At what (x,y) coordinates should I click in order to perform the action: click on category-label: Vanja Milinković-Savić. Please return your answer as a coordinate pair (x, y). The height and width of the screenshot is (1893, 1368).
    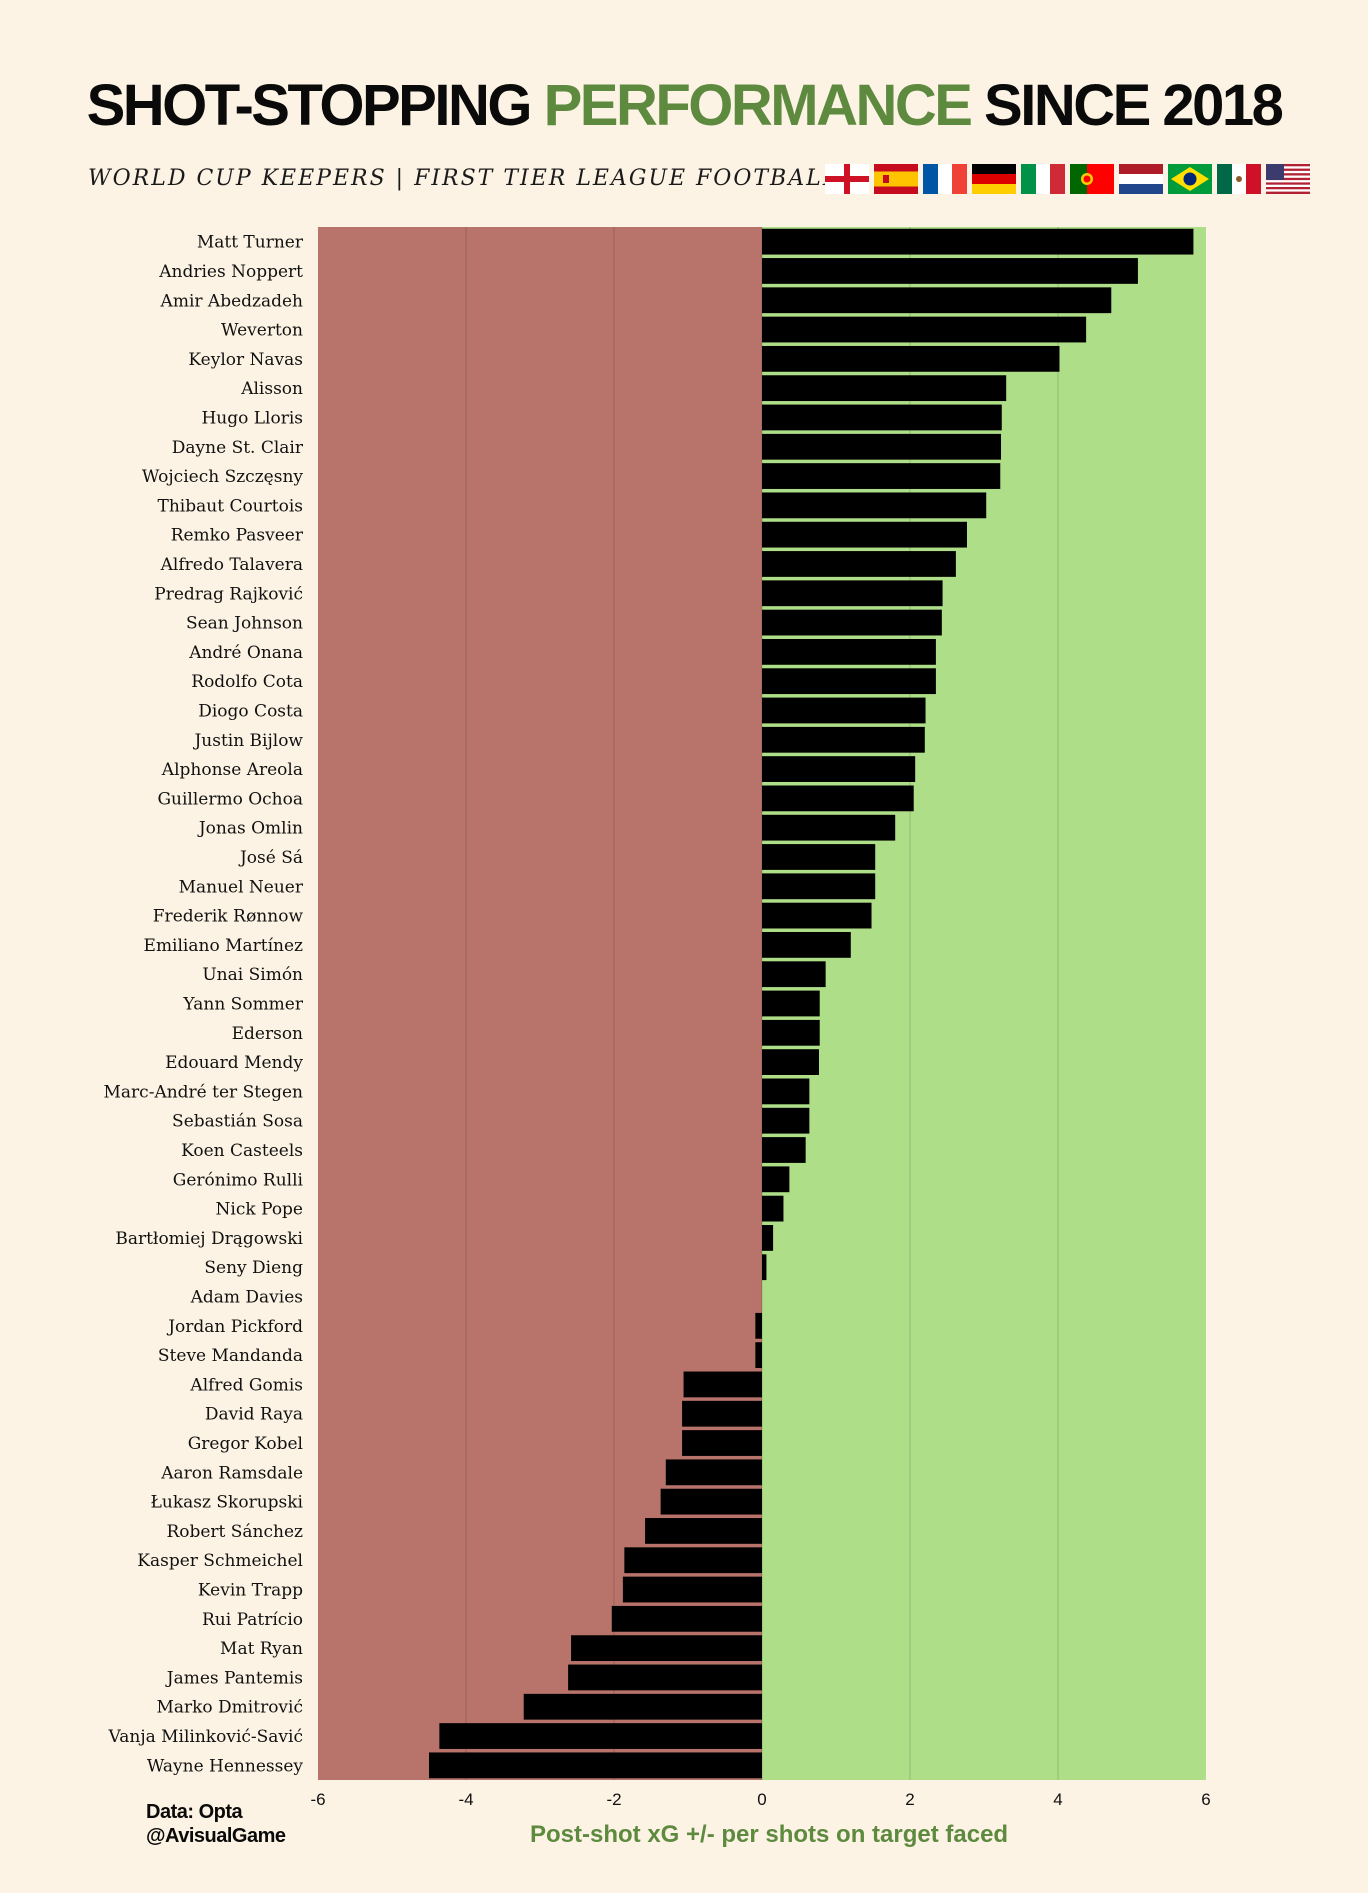
    Looking at the image, I should click on (205, 1737).